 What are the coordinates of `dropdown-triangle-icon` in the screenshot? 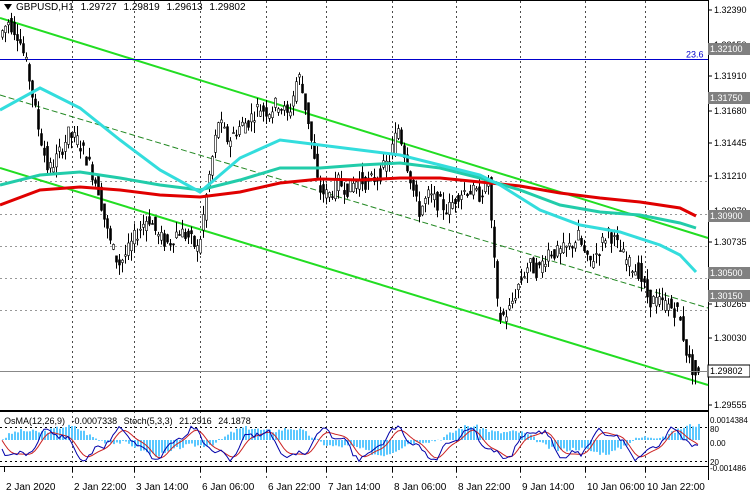 It's located at (8, 7).